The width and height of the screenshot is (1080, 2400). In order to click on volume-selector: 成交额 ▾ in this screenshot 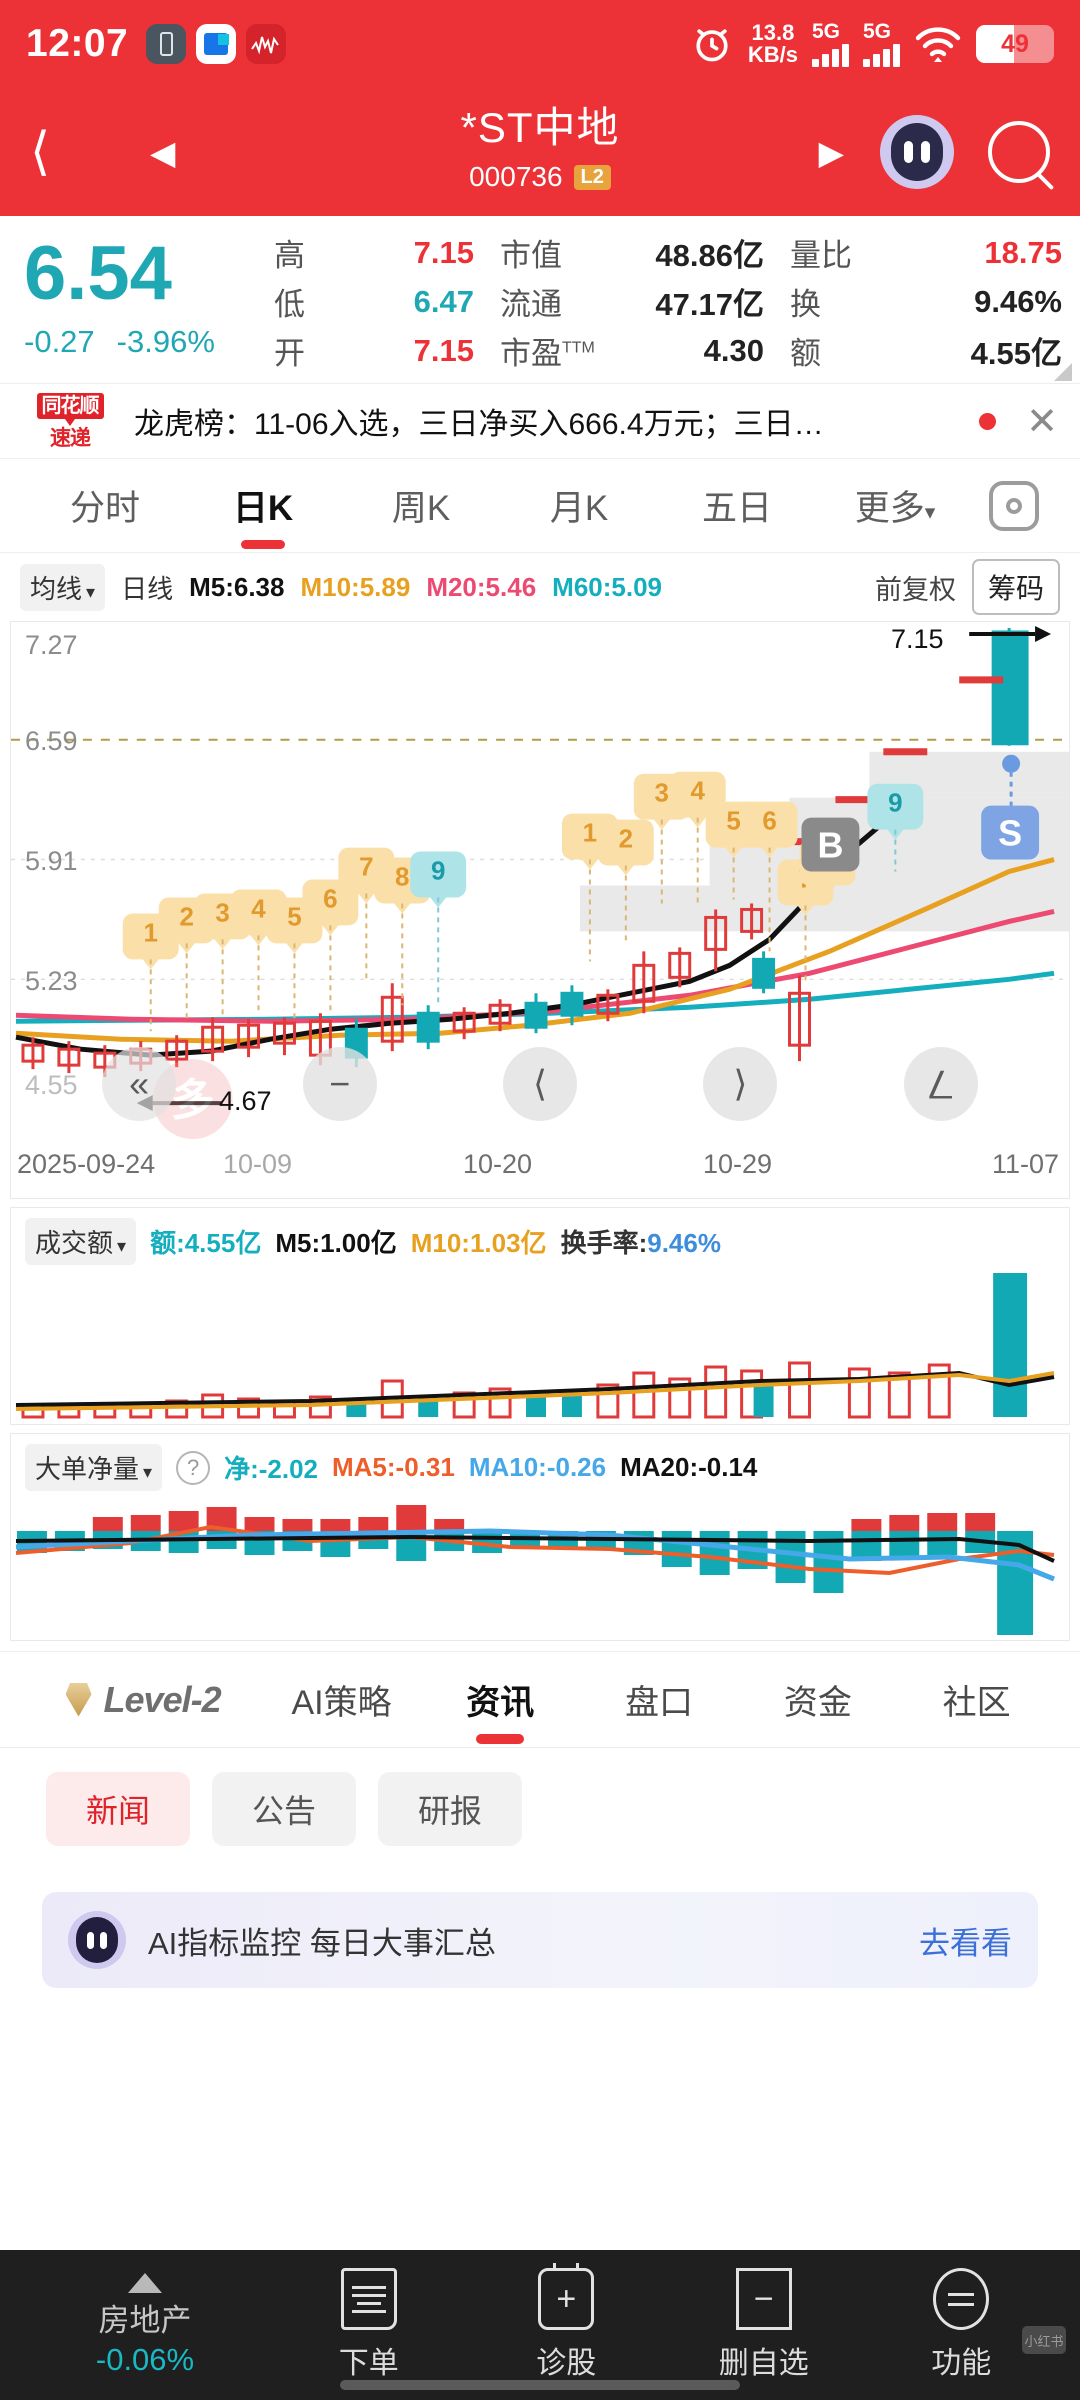, I will do `click(81, 1241)`.